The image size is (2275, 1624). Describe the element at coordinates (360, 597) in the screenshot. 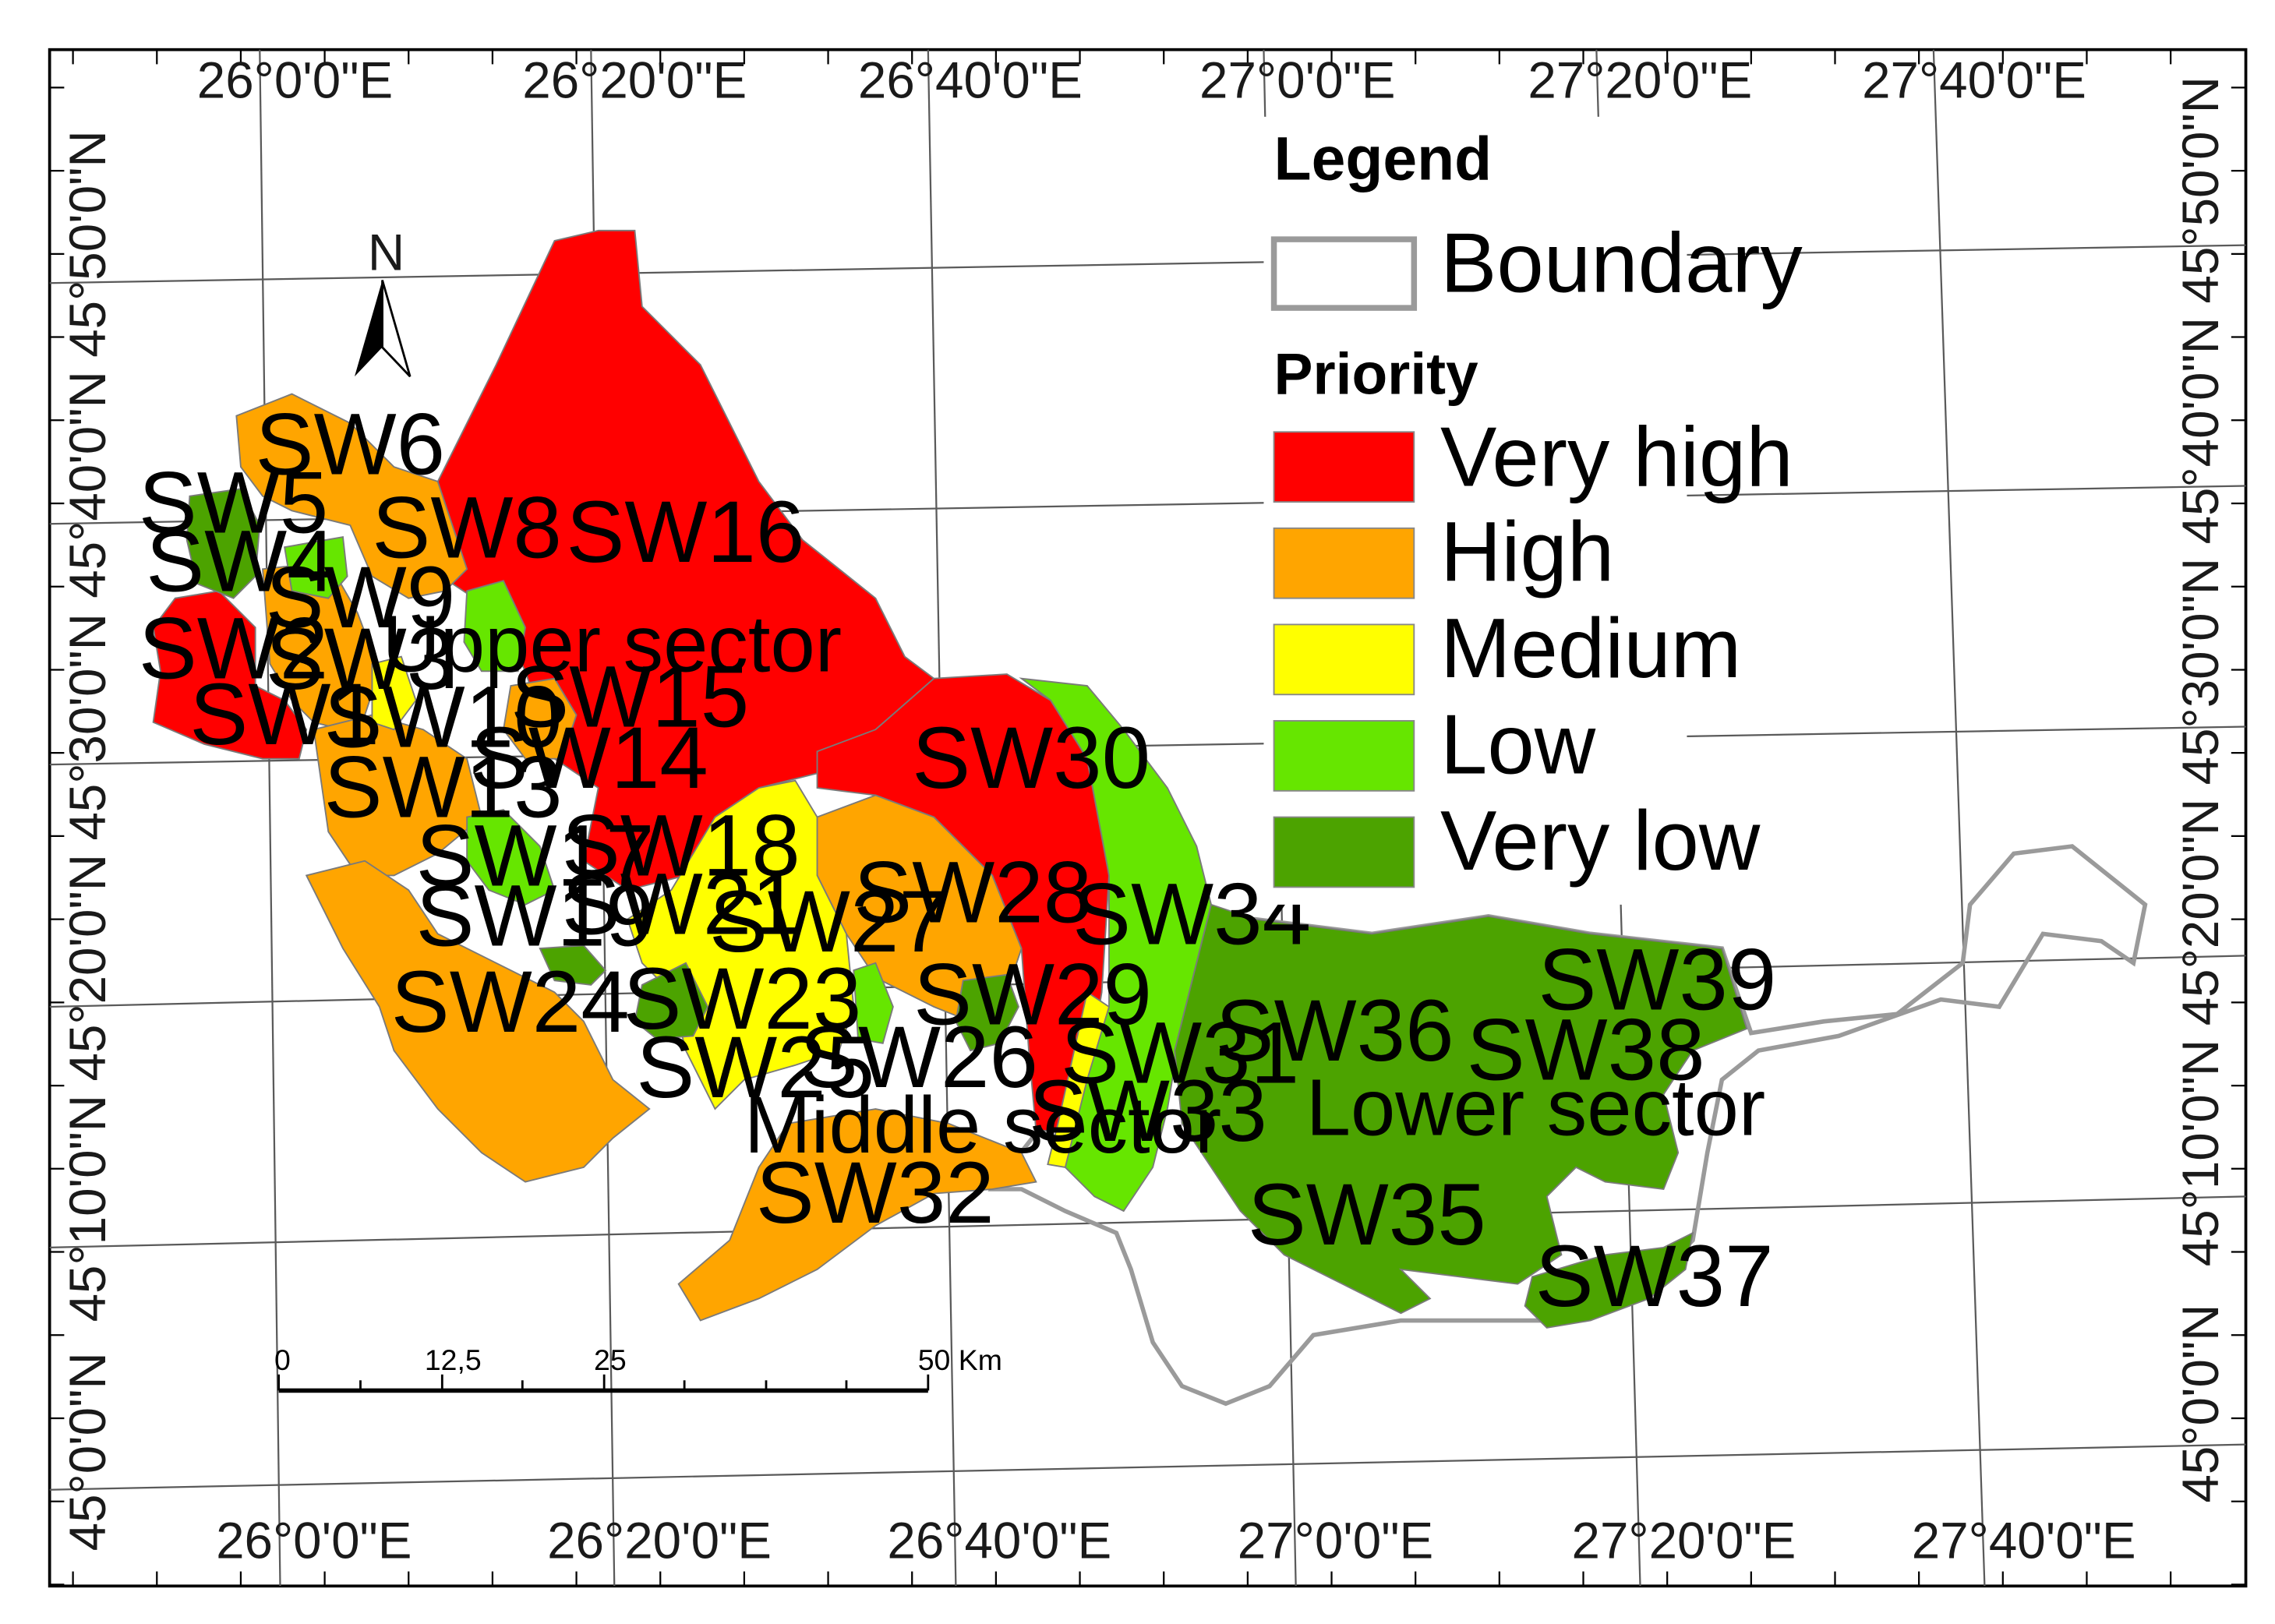

I see `label-sw9: SW9` at that location.